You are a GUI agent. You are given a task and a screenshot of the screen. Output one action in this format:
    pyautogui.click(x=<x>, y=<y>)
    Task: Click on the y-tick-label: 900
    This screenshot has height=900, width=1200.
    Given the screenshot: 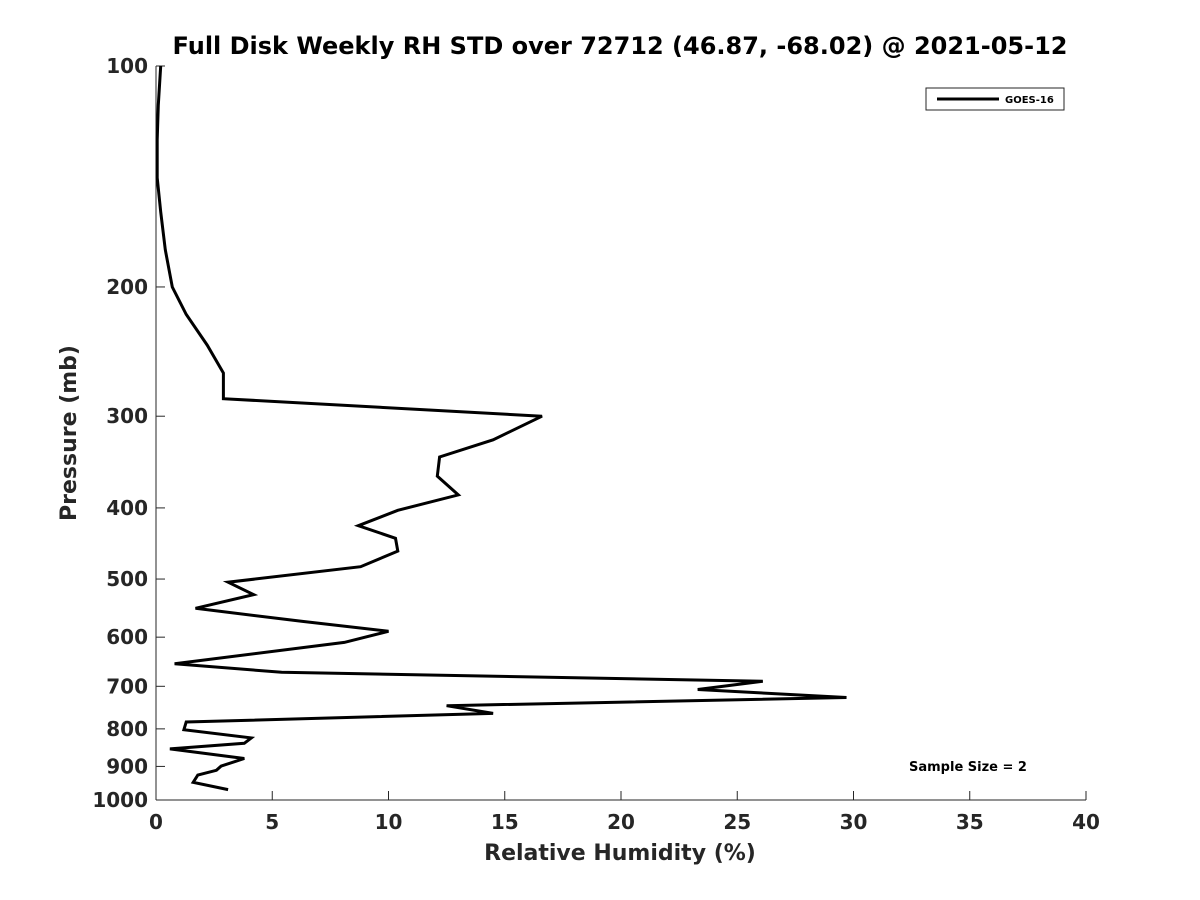 What is the action you would take?
    pyautogui.click(x=127, y=766)
    